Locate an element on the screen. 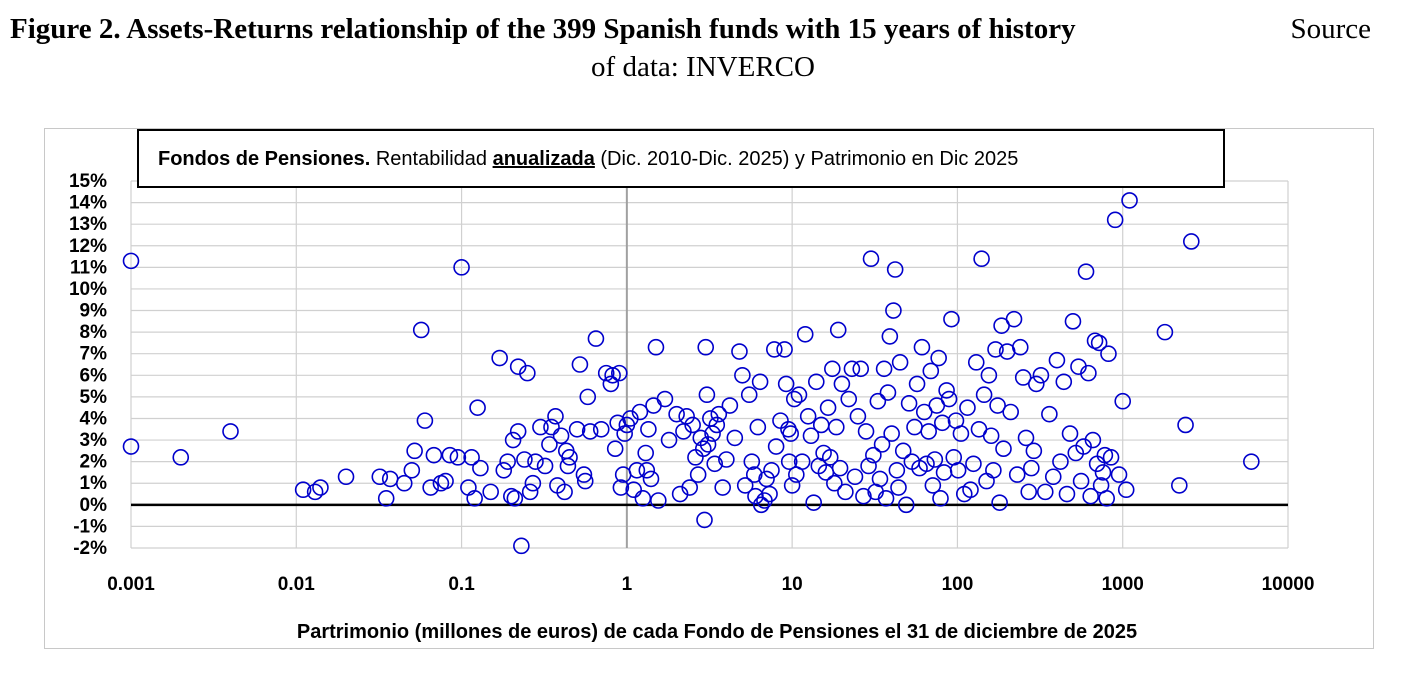 This screenshot has width=1401, height=677. x-tick-label: 10000 is located at coordinates (1288, 584).